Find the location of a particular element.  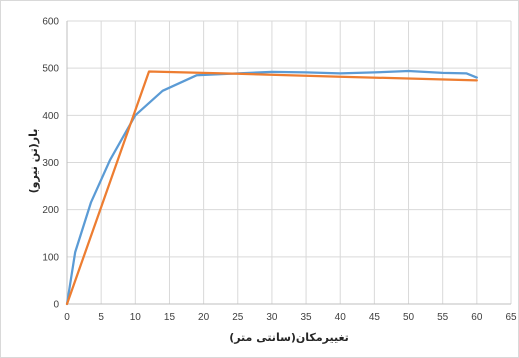

x-tick-label: 50 is located at coordinates (409, 317).